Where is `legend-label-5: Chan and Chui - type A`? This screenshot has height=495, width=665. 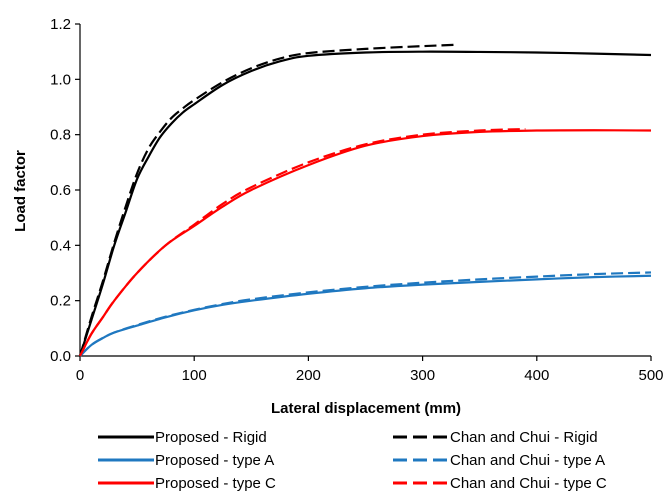 legend-label-5: Chan and Chui - type A is located at coordinates (527, 460).